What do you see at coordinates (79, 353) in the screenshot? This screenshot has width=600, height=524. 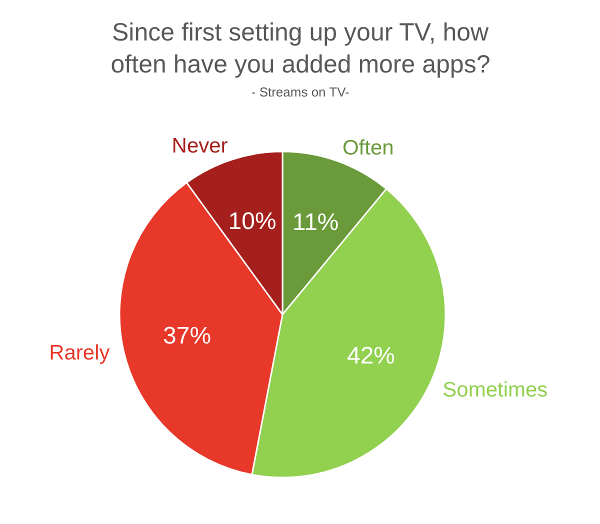 I see `slice-label: Rarely` at bounding box center [79, 353].